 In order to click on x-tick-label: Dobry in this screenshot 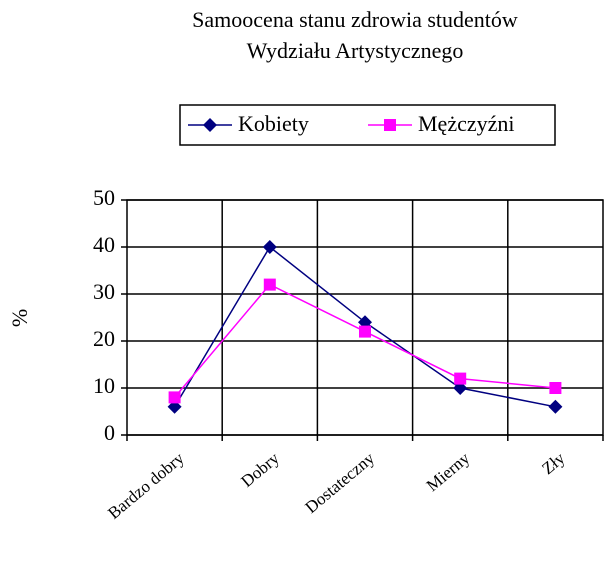, I will do `click(260, 469)`.